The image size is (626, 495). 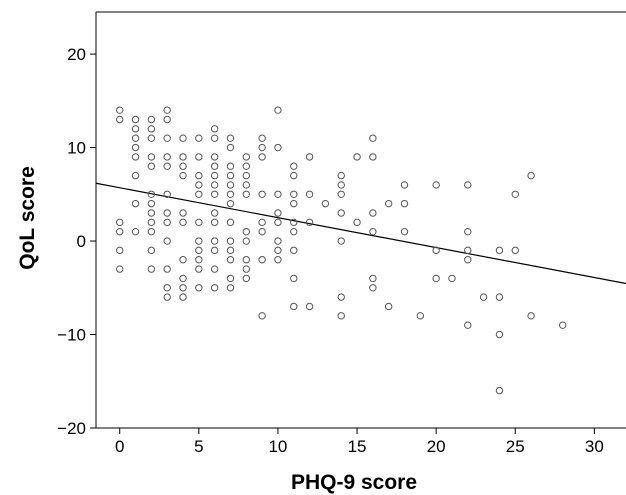 What do you see at coordinates (277, 446) in the screenshot?
I see `x-tick-label: 10` at bounding box center [277, 446].